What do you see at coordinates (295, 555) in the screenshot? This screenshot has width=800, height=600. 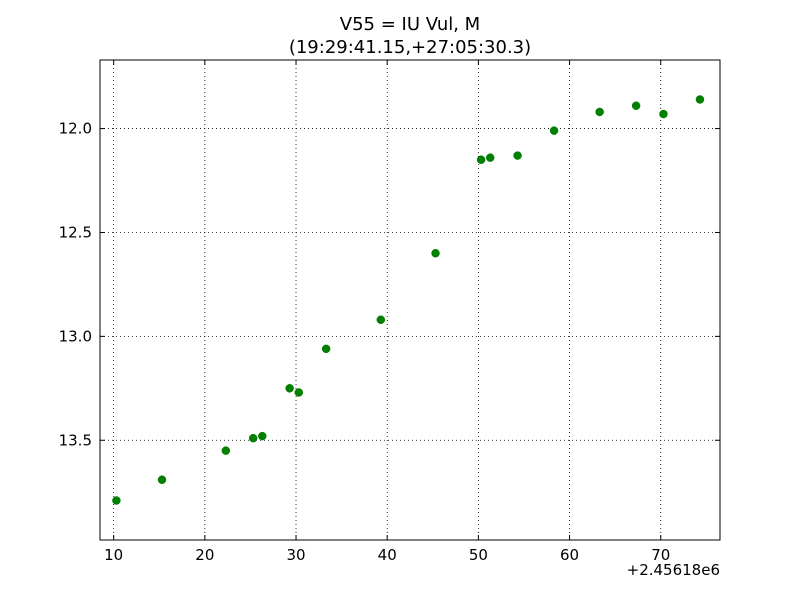 I see `x-tick-label: 30` at bounding box center [295, 555].